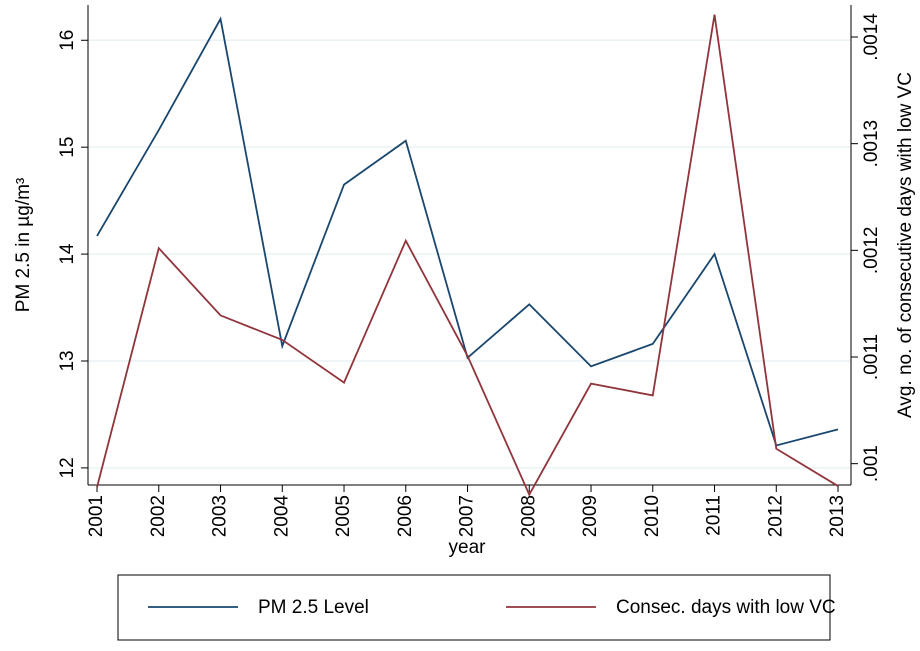 This screenshot has width=920, height=651. What do you see at coordinates (871, 357) in the screenshot?
I see `y2-tick-label: .0011` at bounding box center [871, 357].